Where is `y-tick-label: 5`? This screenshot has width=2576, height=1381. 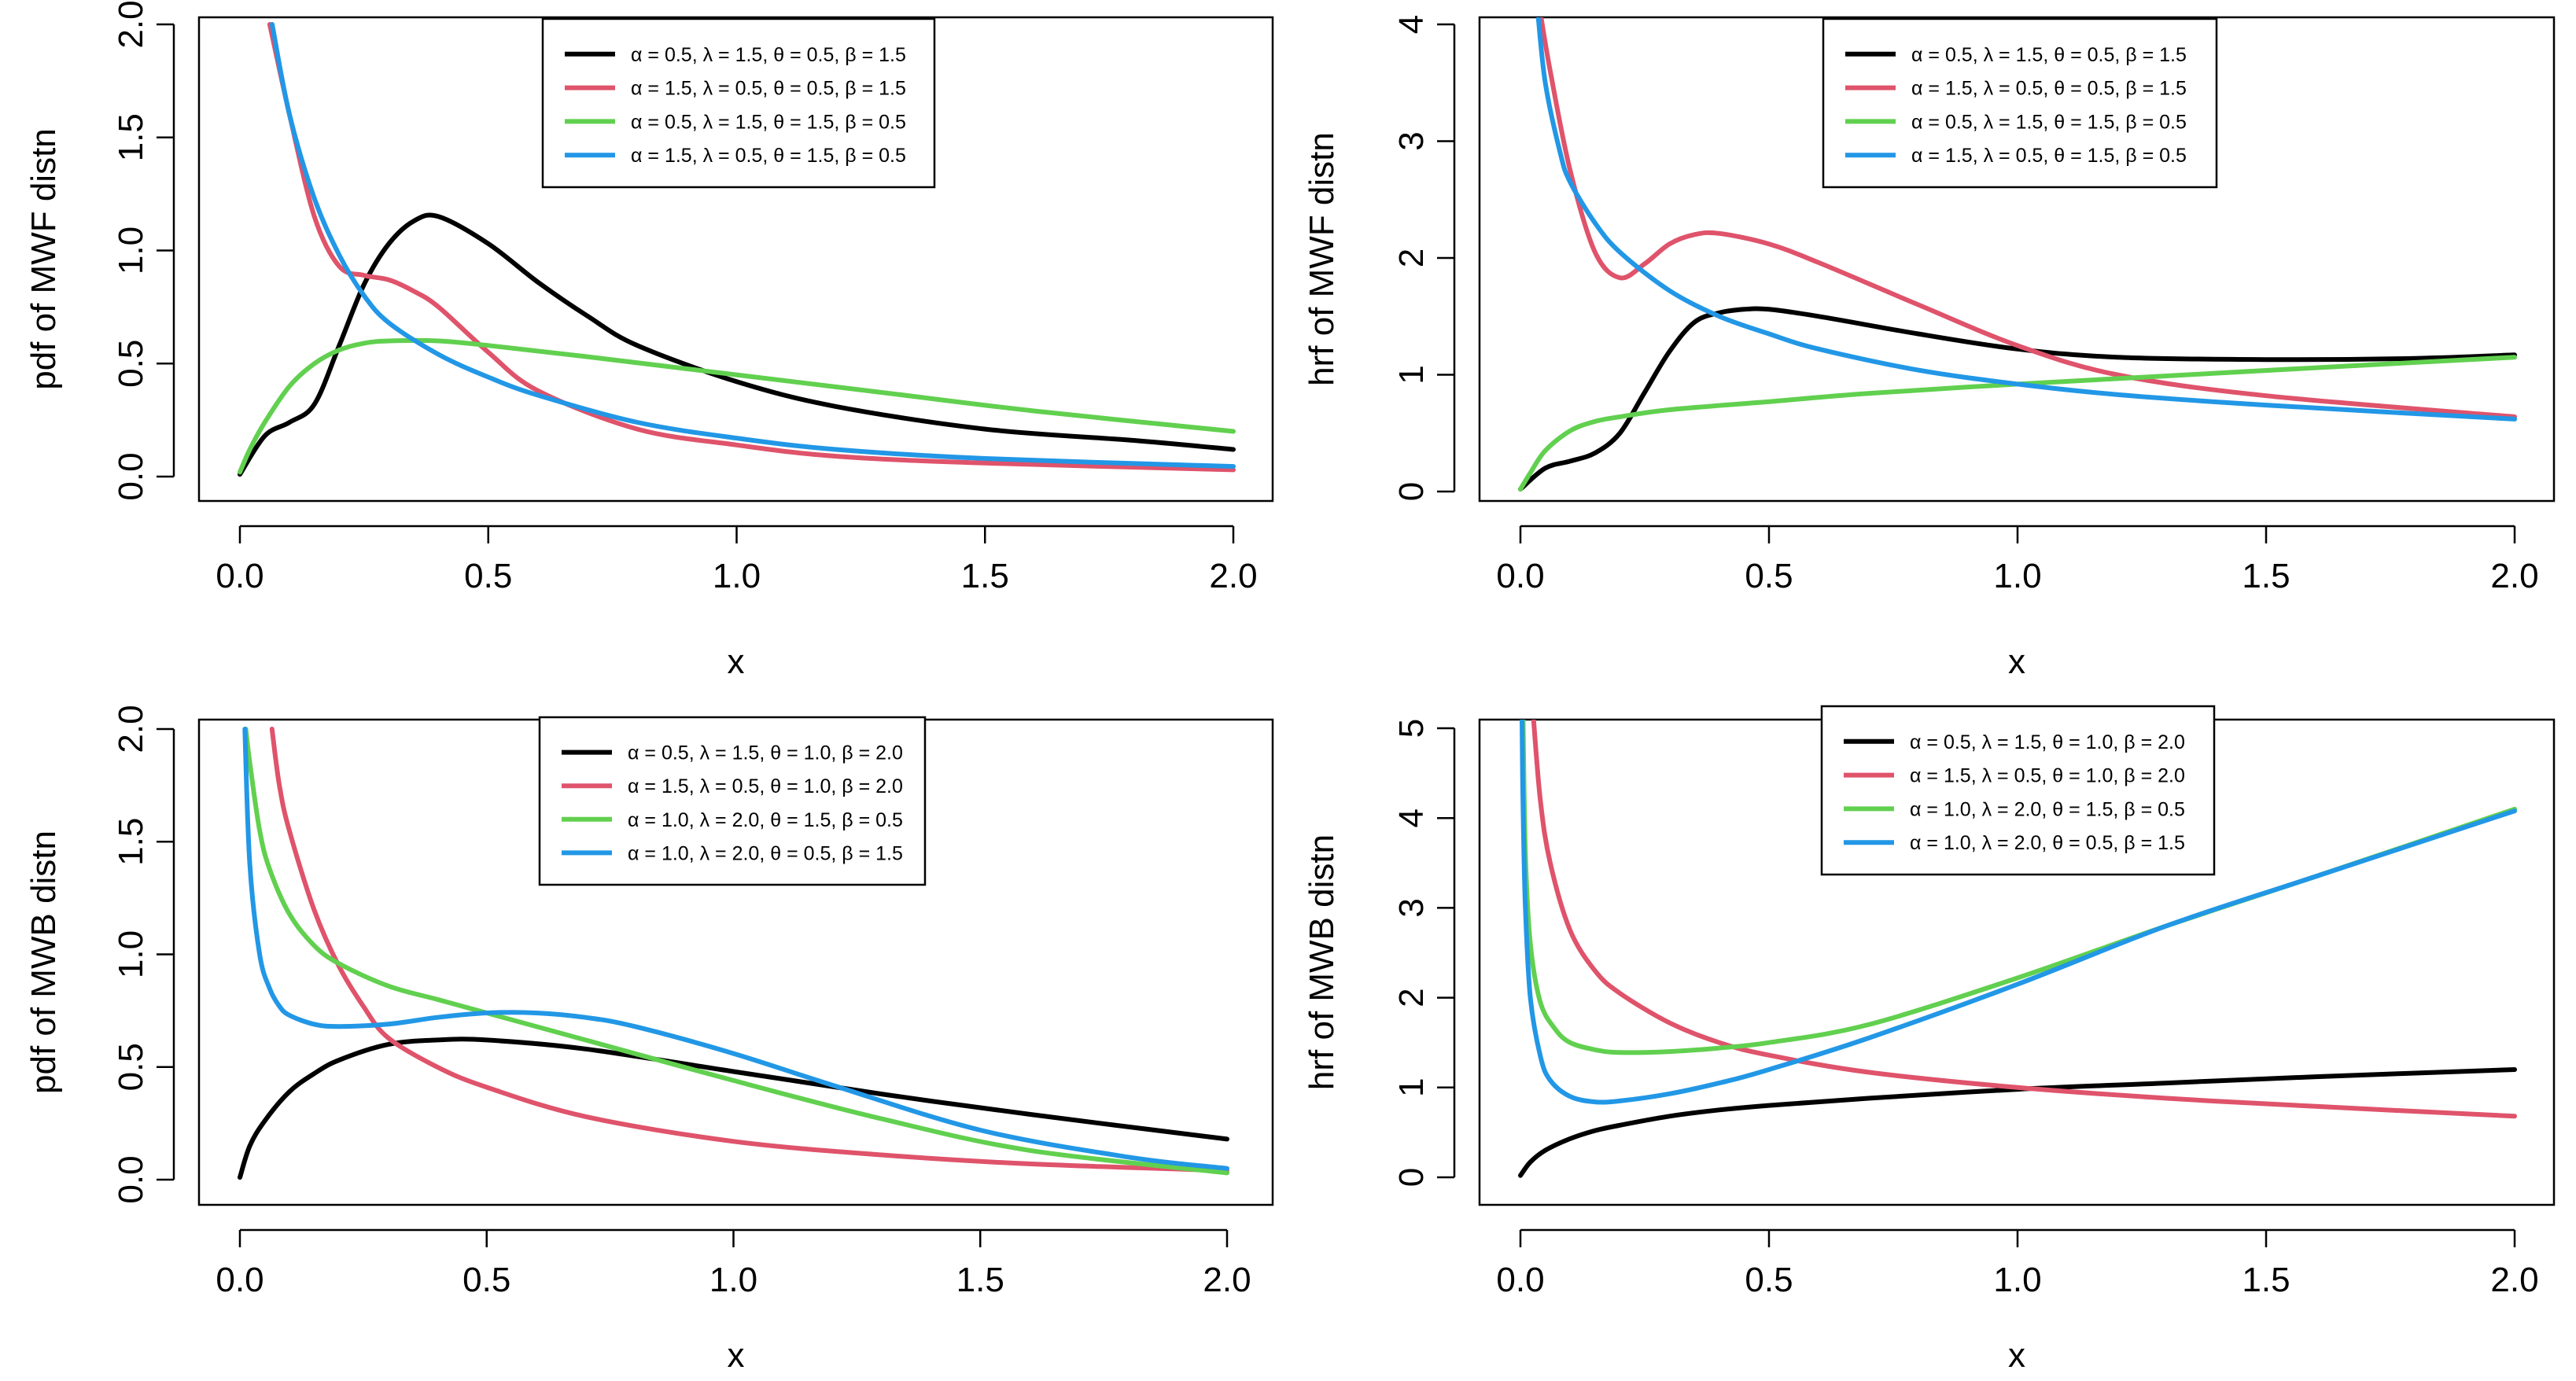 y-tick-label: 5 is located at coordinates (1411, 728).